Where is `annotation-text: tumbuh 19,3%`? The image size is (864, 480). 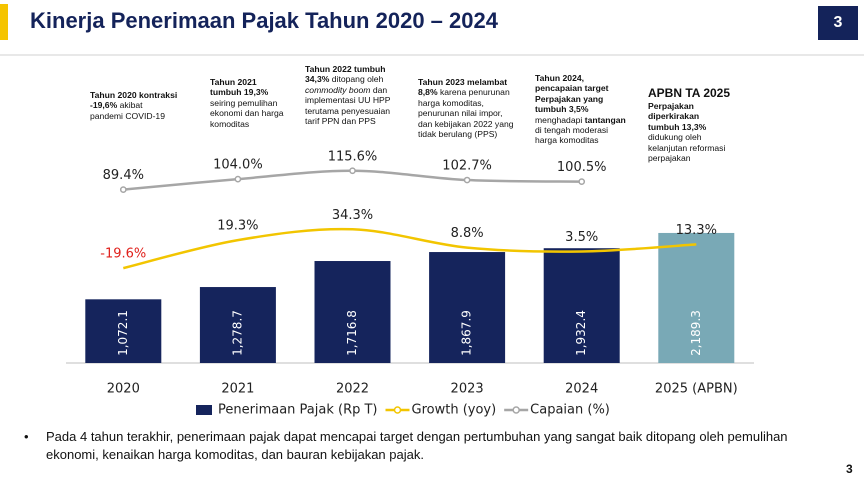
annotation-text: tumbuh 19,3% is located at coordinates (239, 92).